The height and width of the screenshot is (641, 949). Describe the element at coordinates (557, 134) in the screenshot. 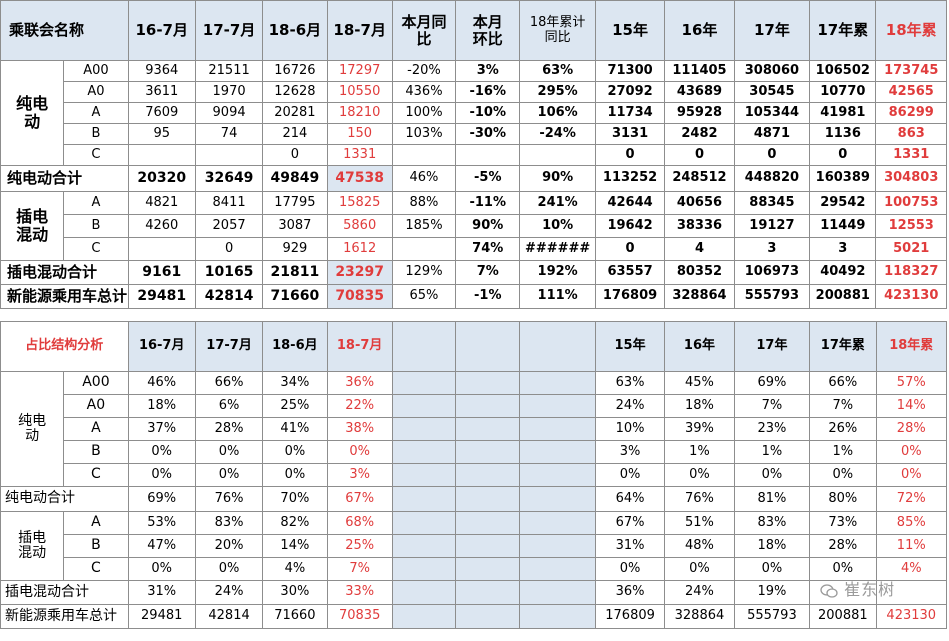

I see `value-cell: -24%` at that location.